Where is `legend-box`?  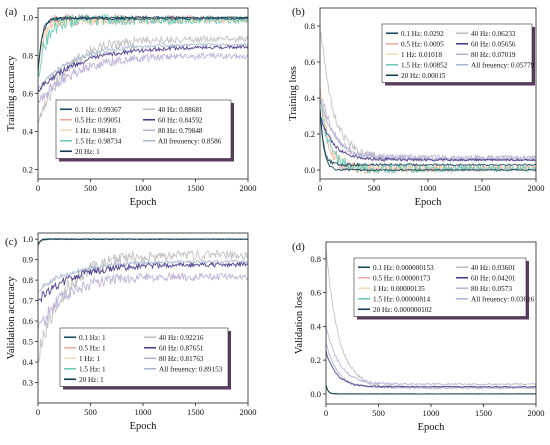
legend-box is located at coordinates (440, 287).